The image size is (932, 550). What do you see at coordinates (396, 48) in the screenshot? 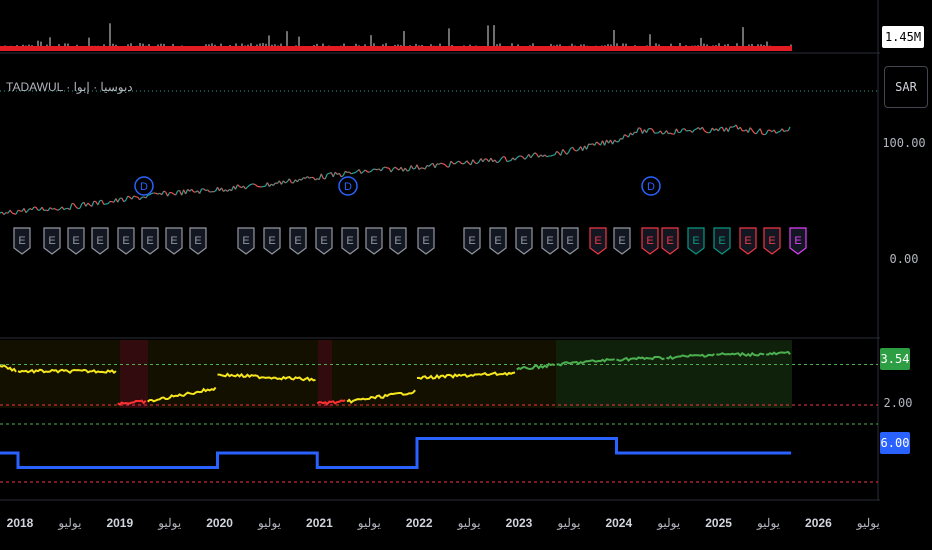
I see `volume-band` at bounding box center [396, 48].